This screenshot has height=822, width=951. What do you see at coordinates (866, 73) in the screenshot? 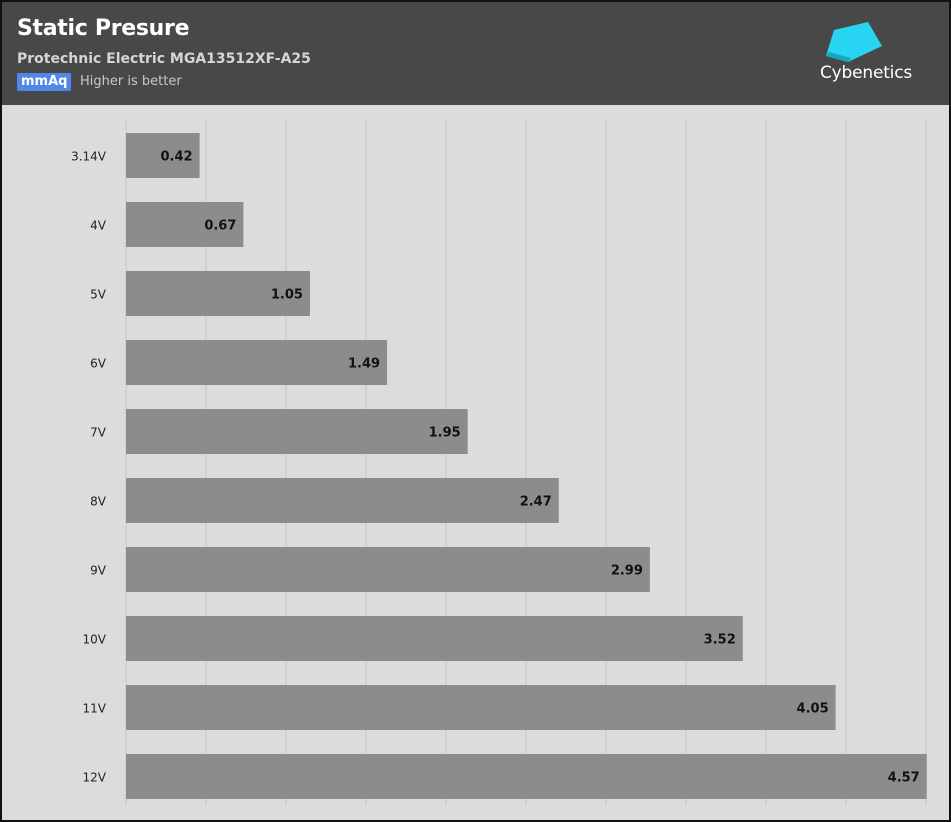
I see `cybenetics-logo-text: Cybenetics` at bounding box center [866, 73].